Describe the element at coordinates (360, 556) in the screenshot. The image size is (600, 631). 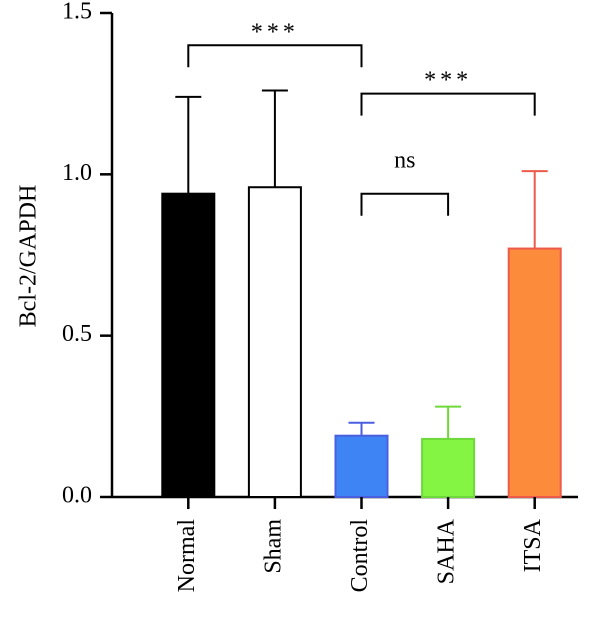
I see `x-tick-label: Control` at that location.